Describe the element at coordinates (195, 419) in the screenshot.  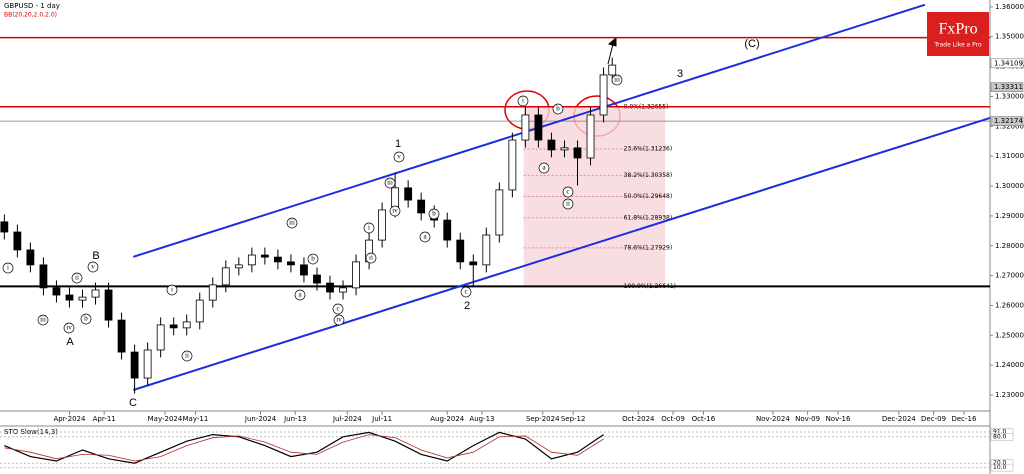
I see `x-tick-label: May-11` at that location.